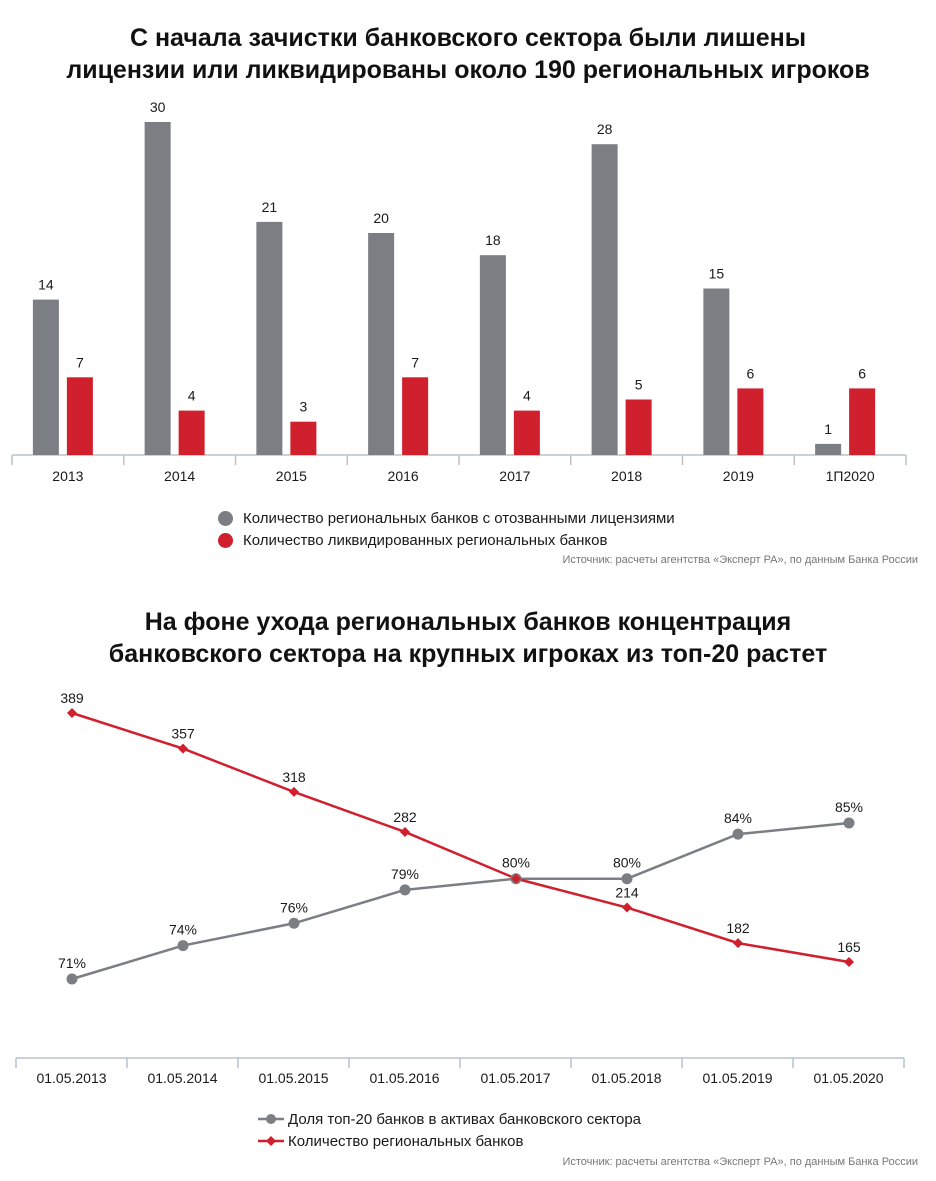  I want to click on point-label-top20-share: 84%, so click(738, 818).